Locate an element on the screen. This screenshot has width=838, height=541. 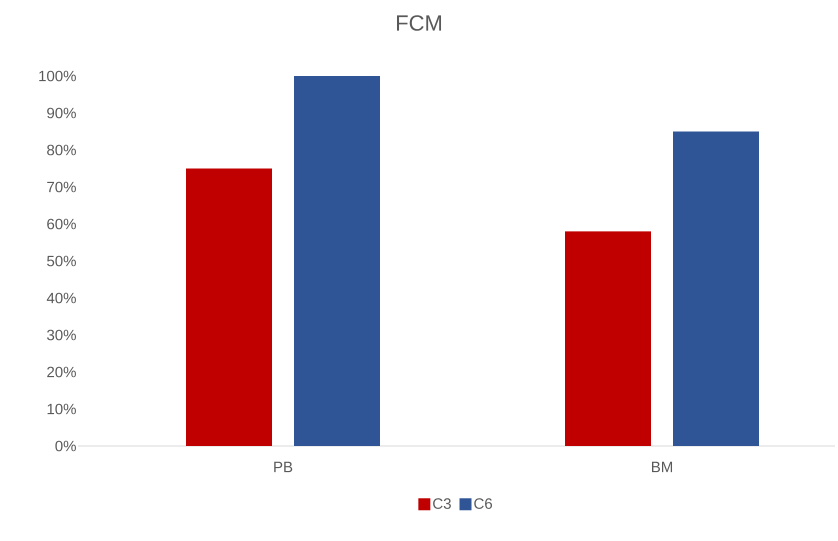
y-tick-label: 40% is located at coordinates (61, 298).